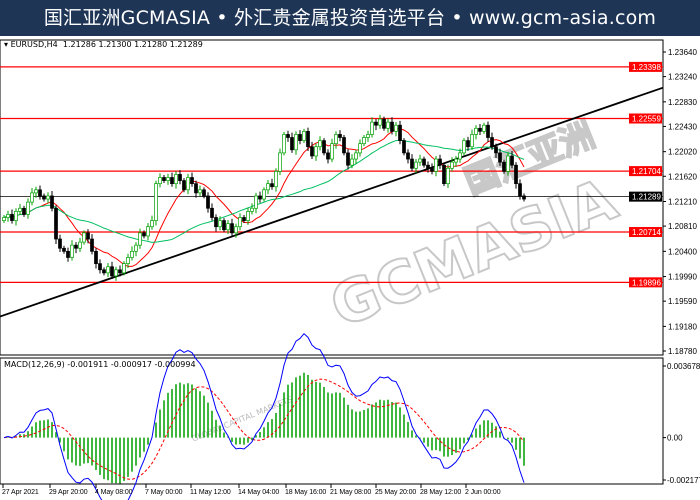 The image size is (700, 500). Describe the element at coordinates (683, 366) in the screenshot. I see `macd-y-tick-label: 0.003678` at that location.